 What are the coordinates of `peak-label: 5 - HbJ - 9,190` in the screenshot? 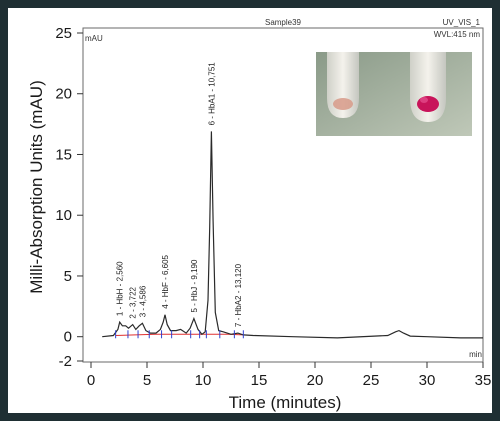 It's located at (194, 285).